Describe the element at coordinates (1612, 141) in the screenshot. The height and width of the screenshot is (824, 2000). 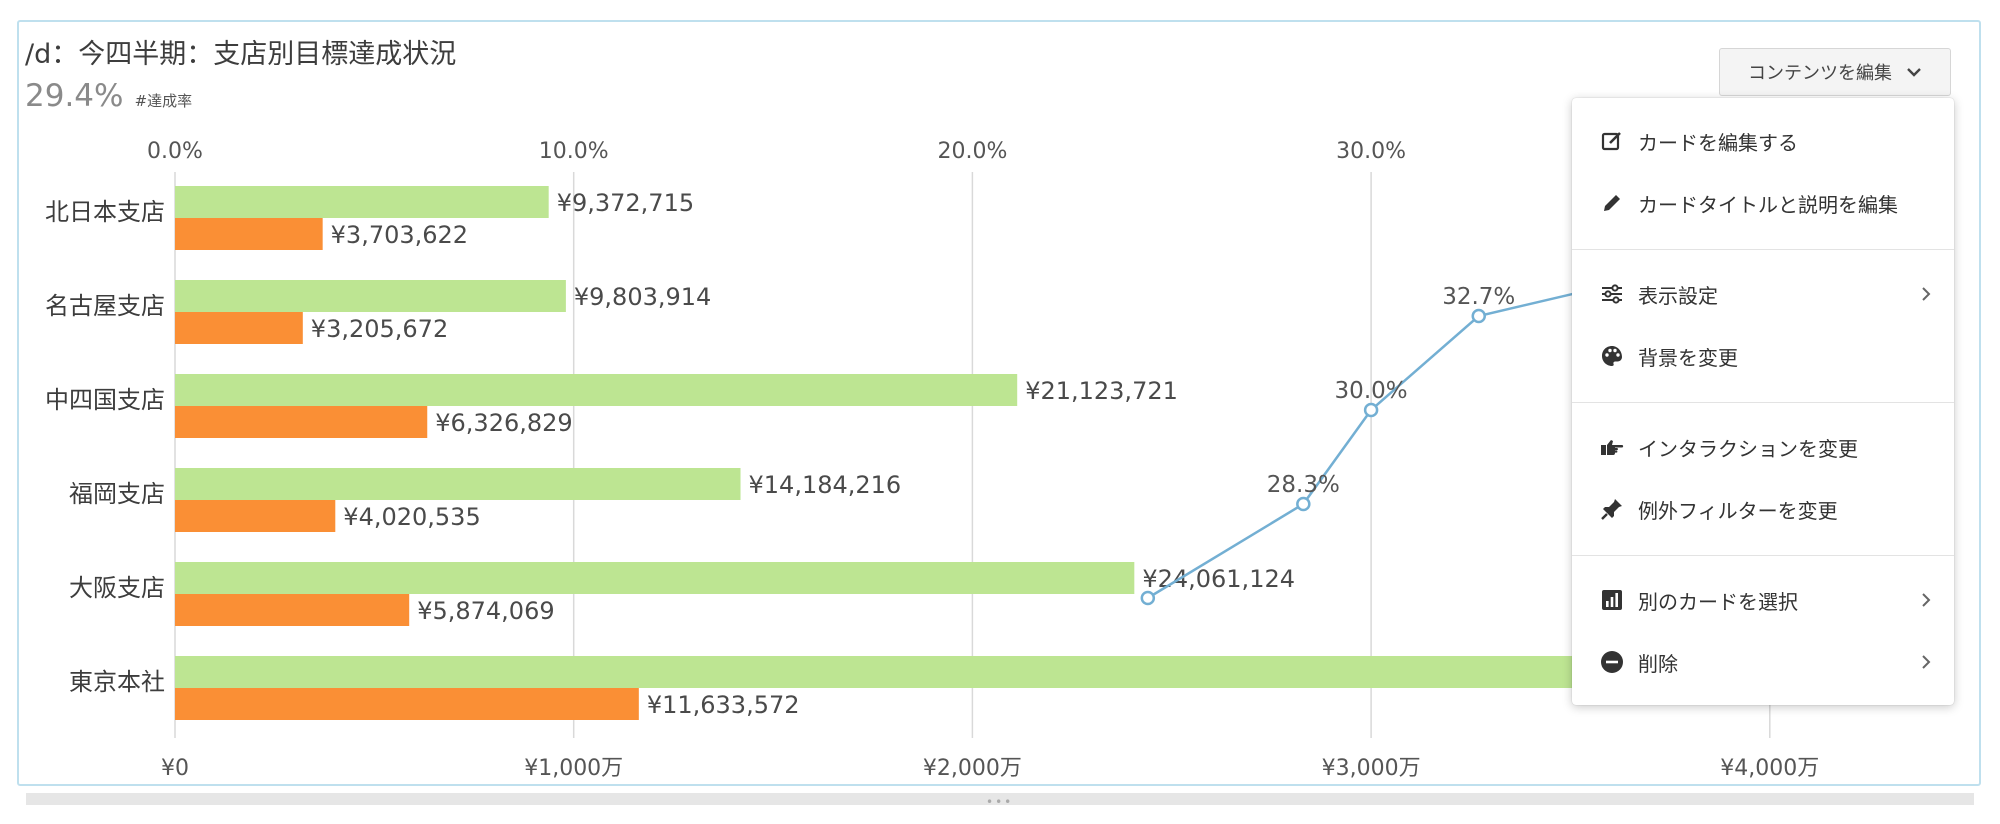
I see `edit-square-icon` at that location.